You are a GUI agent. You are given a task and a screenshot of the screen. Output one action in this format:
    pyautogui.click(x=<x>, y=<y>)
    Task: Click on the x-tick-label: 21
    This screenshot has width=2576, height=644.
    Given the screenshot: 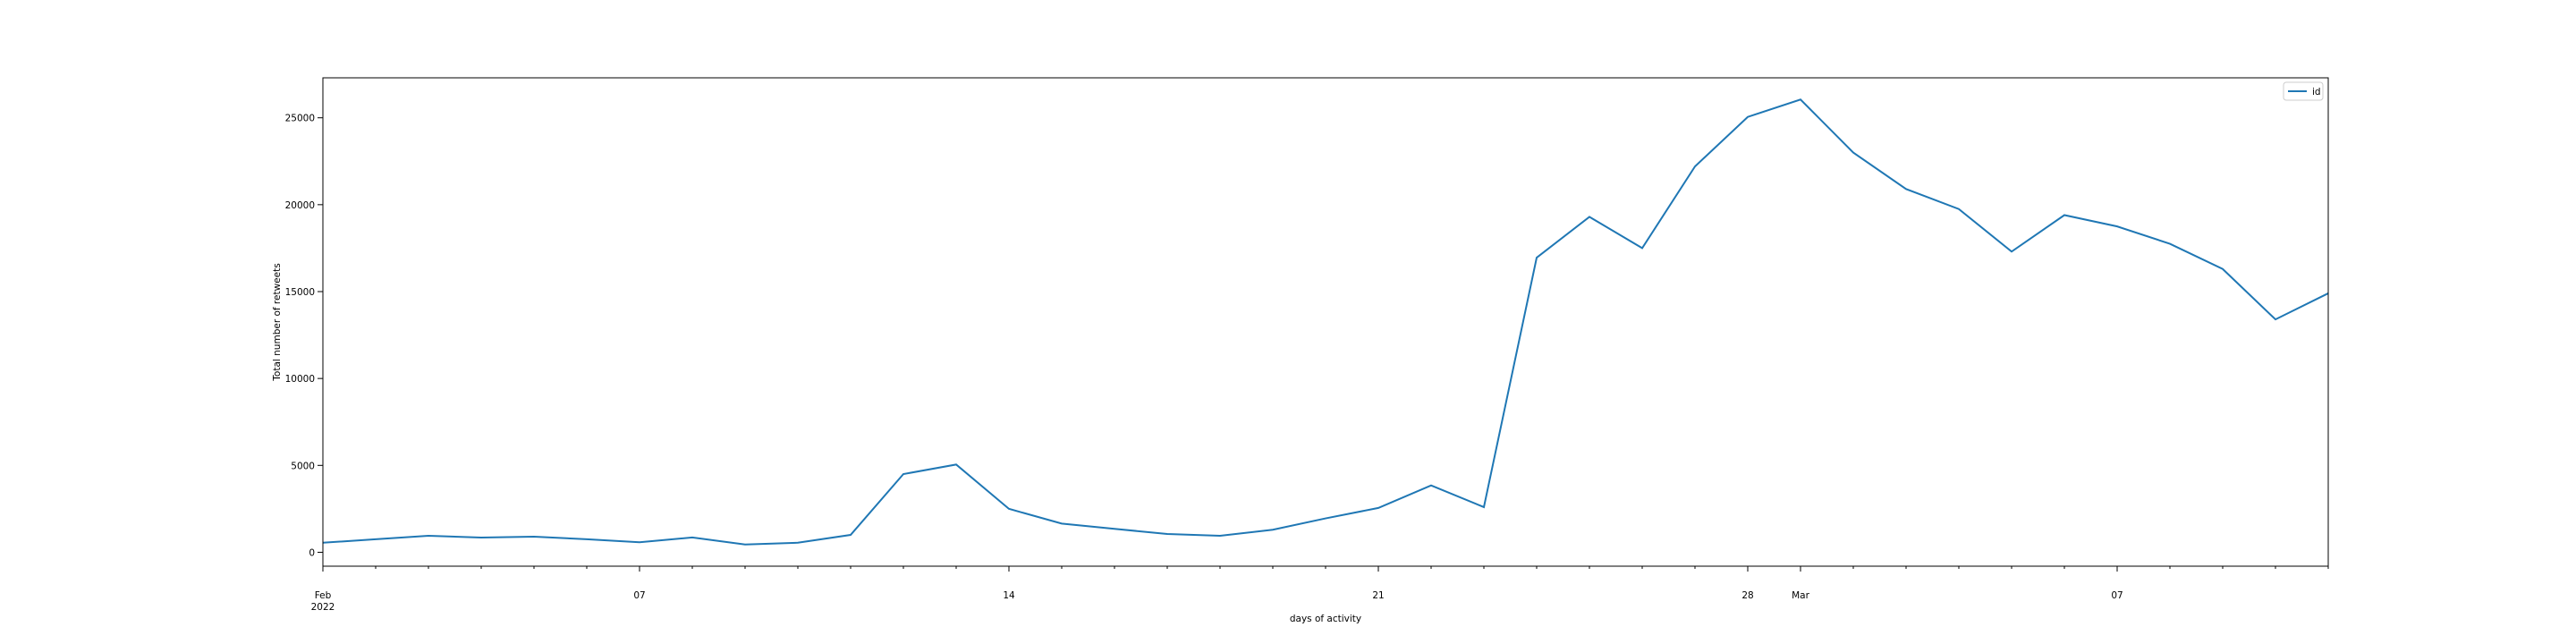 What is the action you would take?
    pyautogui.click(x=1378, y=595)
    